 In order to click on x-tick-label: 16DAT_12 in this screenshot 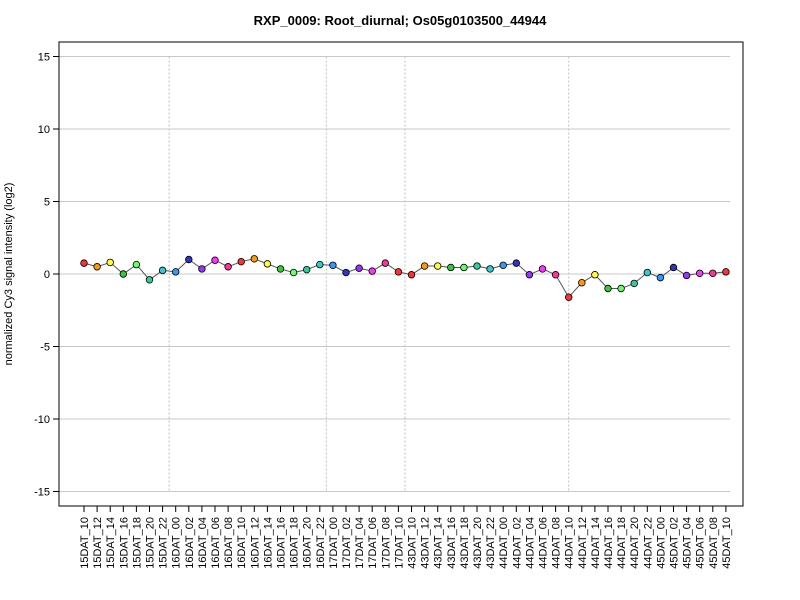, I will do `click(255, 543)`.